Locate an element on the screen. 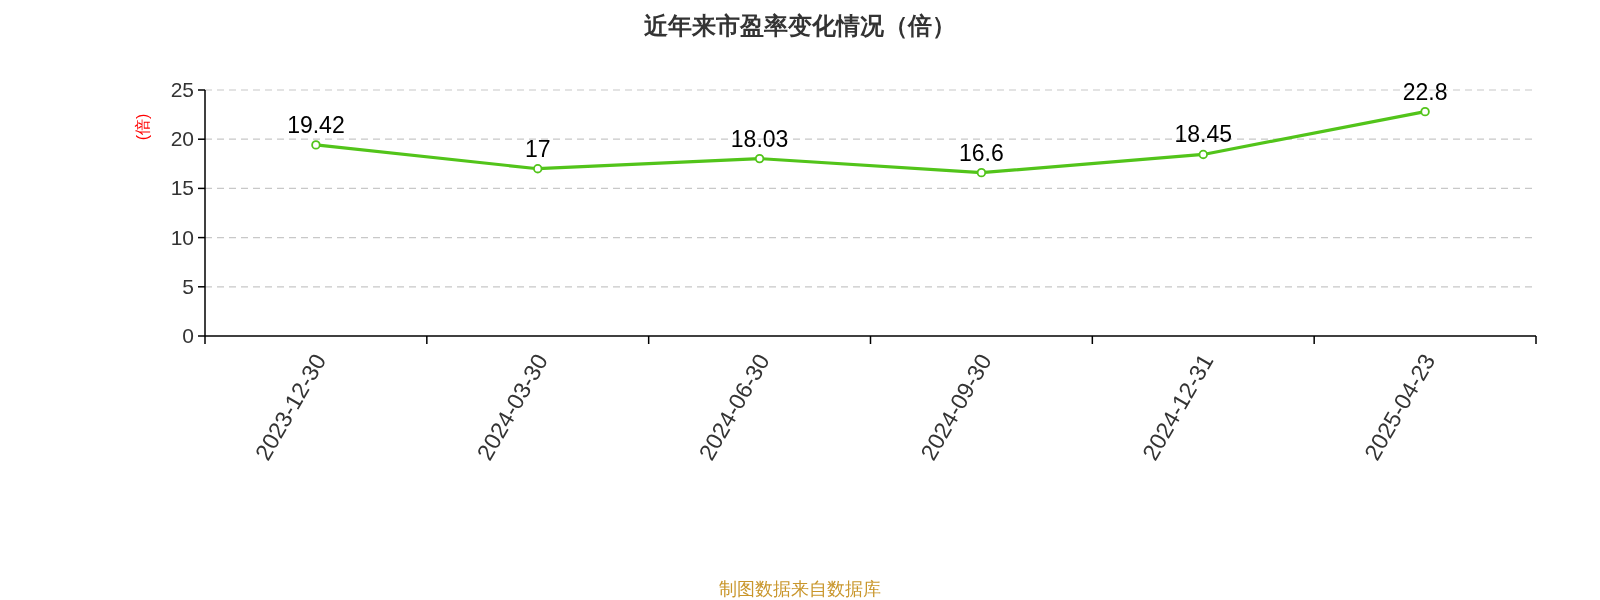  data-label: 22.8 is located at coordinates (1425, 91).